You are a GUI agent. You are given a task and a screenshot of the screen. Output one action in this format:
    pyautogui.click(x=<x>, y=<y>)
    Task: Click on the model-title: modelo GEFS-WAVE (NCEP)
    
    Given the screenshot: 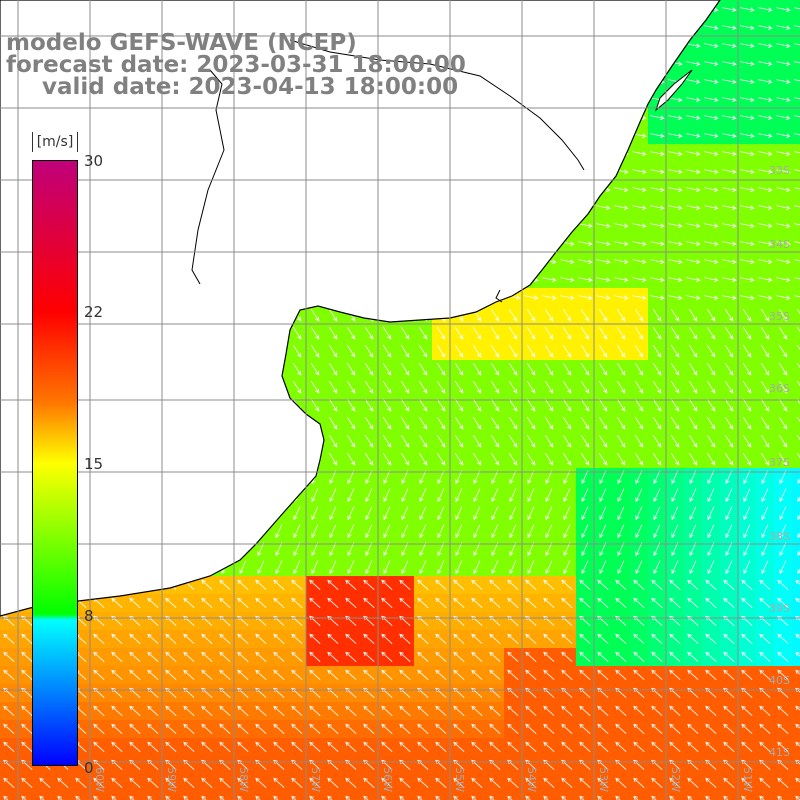 What is the action you would take?
    pyautogui.click(x=181, y=43)
    